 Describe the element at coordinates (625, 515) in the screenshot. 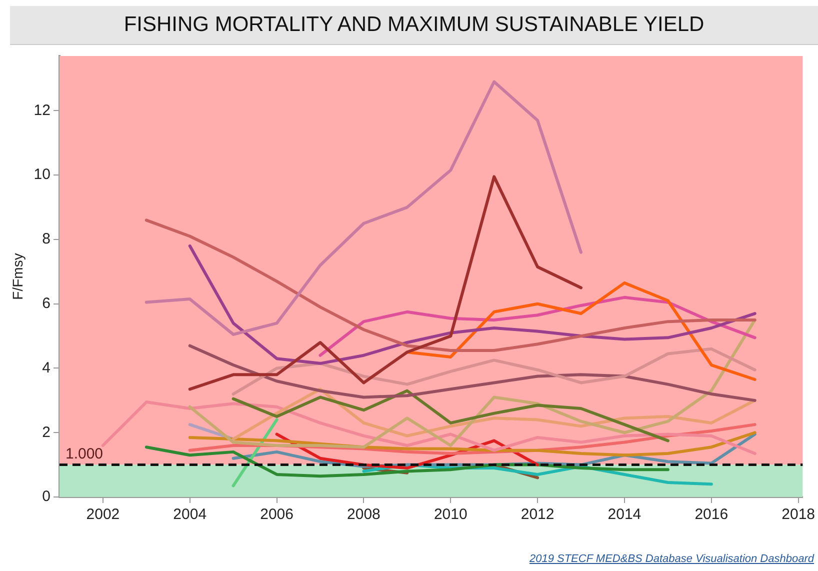

I see `x-tick-label: 2014` at that location.